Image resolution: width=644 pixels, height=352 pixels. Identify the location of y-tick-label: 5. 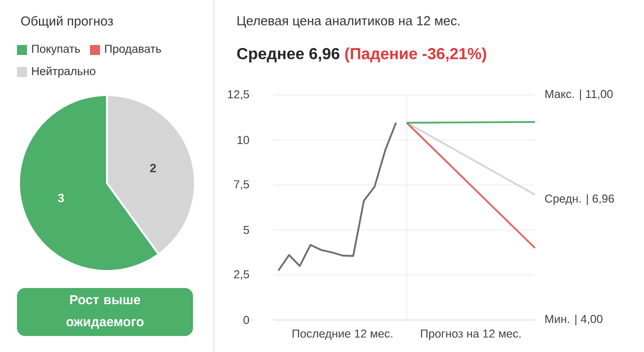
(246, 230).